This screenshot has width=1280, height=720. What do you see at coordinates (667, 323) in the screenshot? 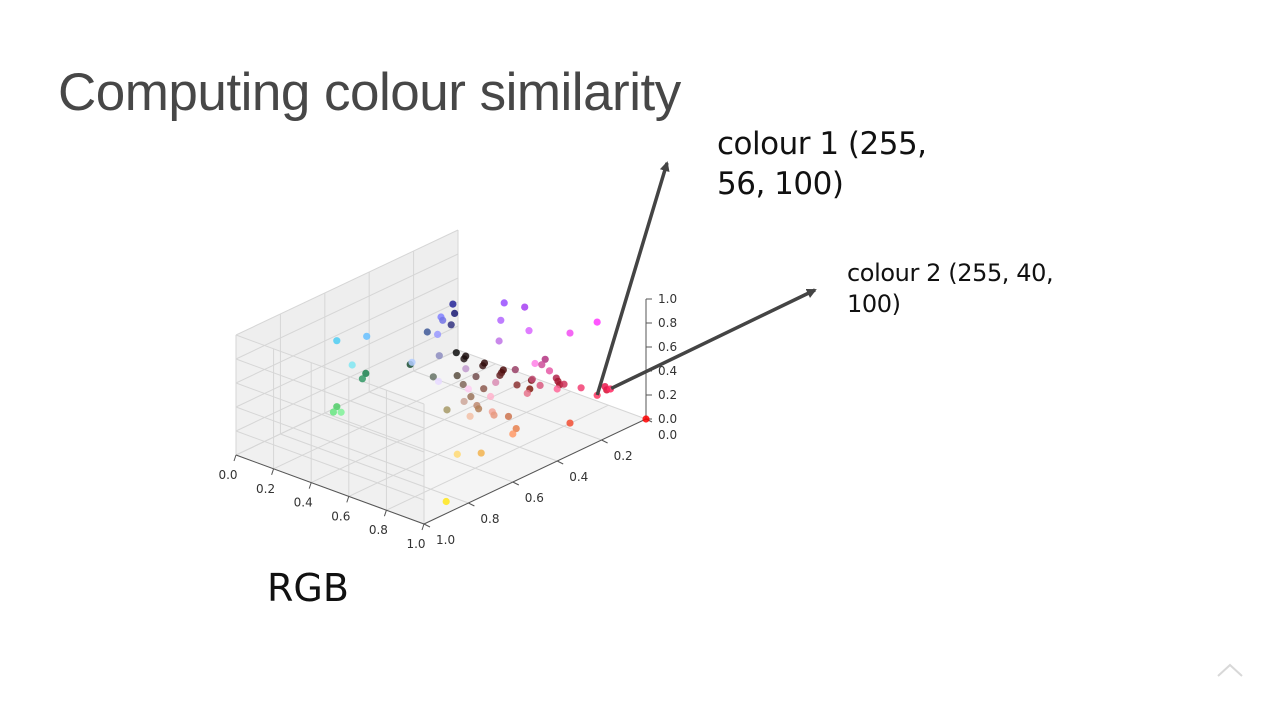
I see `z-tick-label: 0.8` at bounding box center [667, 323].